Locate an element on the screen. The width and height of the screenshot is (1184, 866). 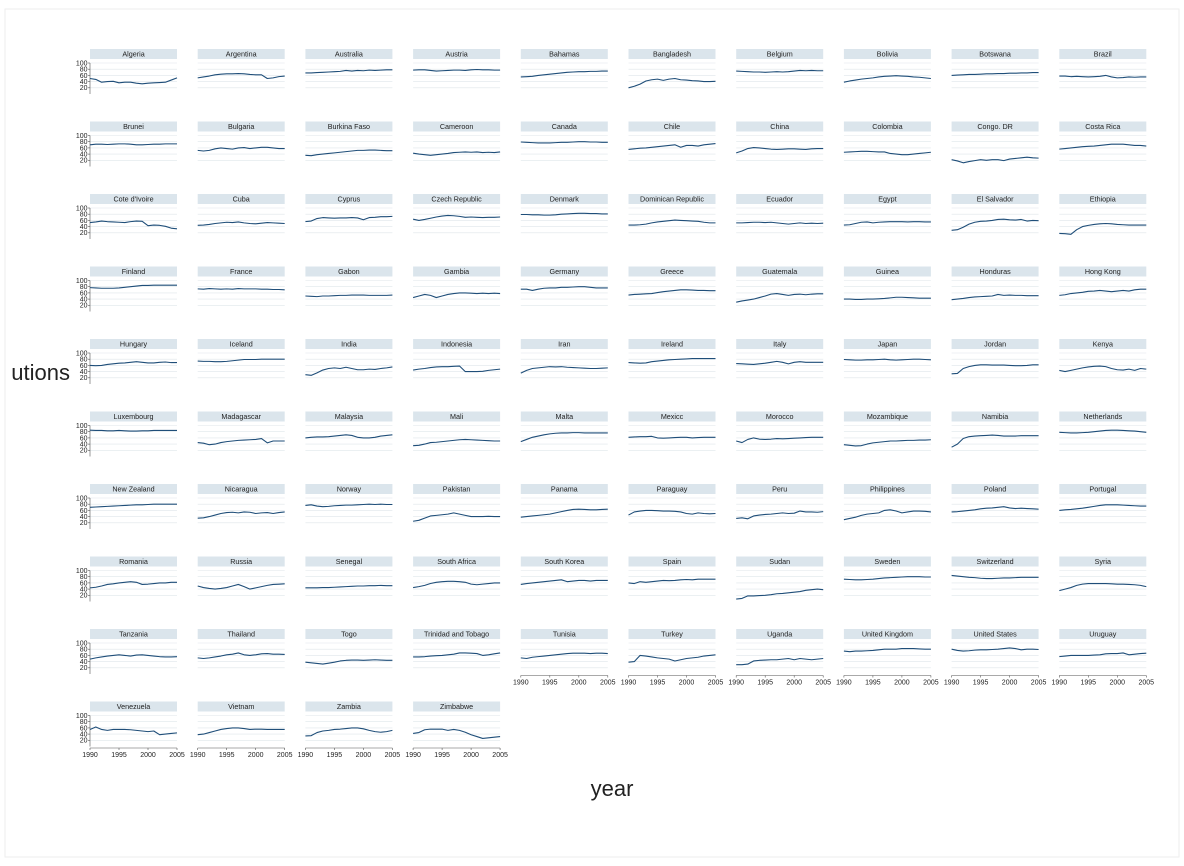
panel: Colombia is located at coordinates (887, 141).